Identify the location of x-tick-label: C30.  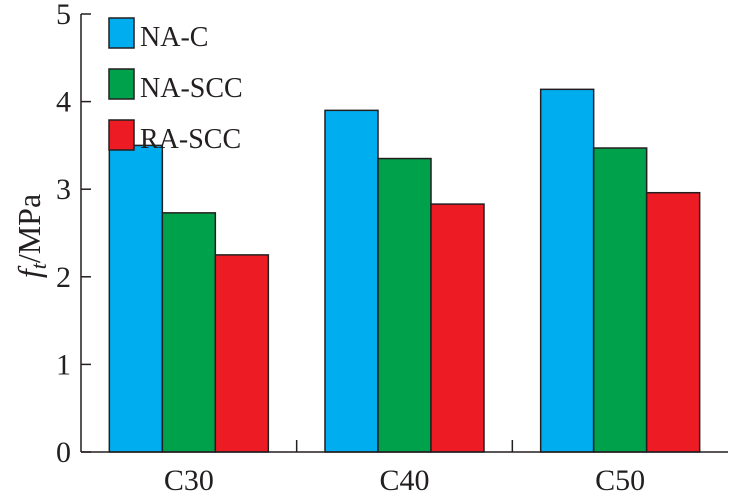
(189, 480).